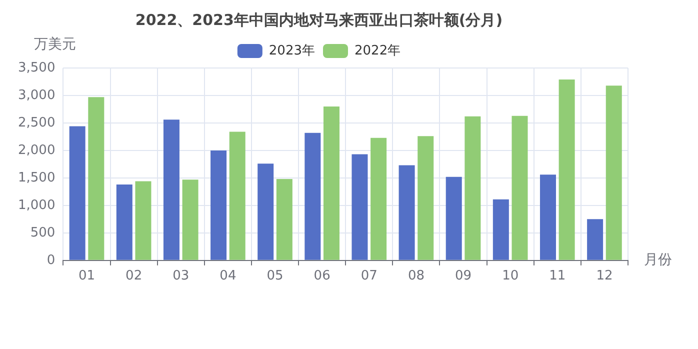  I want to click on y-tick-label: 2,500, so click(37, 122).